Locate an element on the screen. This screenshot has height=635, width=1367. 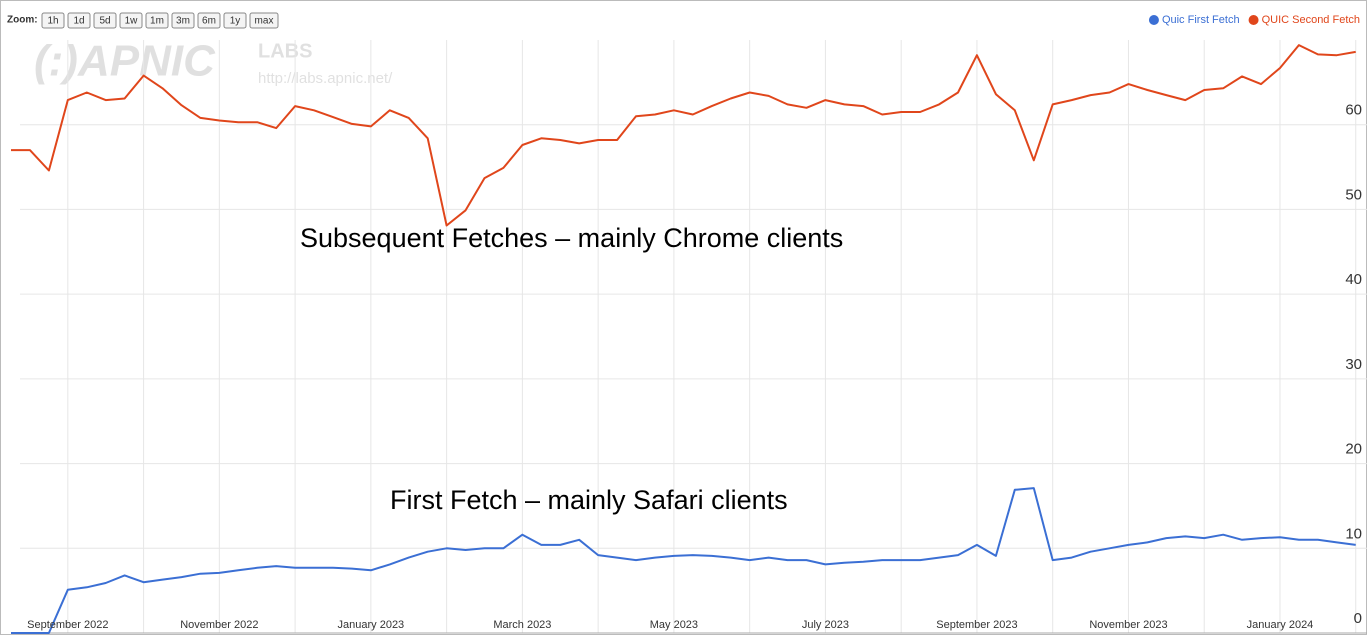
zoom-button: 1d is located at coordinates (79, 20).